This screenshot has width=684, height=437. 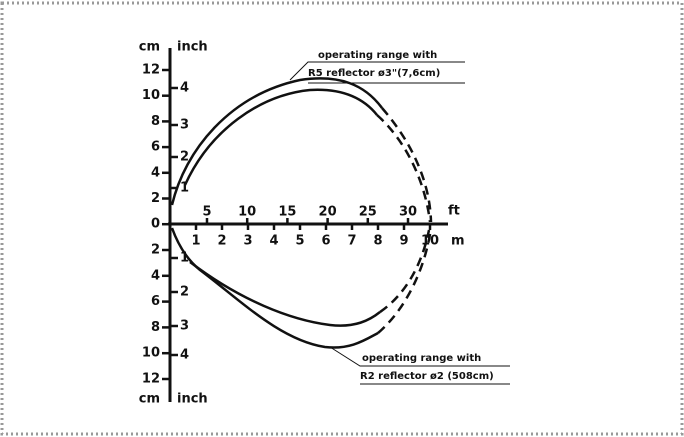 What do you see at coordinates (405, 271) in the screenshot?
I see `r2-inner-dashed` at bounding box center [405, 271].